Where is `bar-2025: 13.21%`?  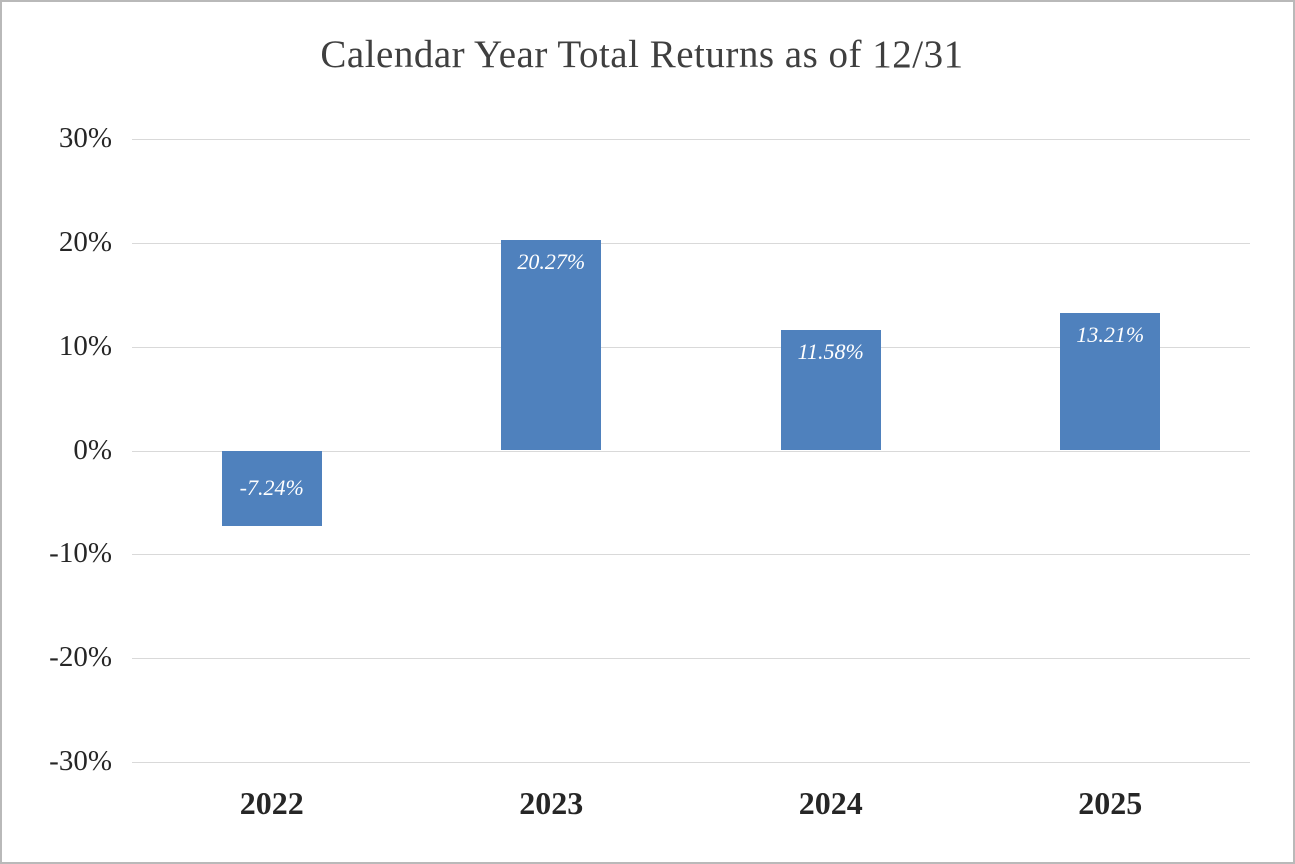 bar-2025: 13.21% is located at coordinates (1110, 382).